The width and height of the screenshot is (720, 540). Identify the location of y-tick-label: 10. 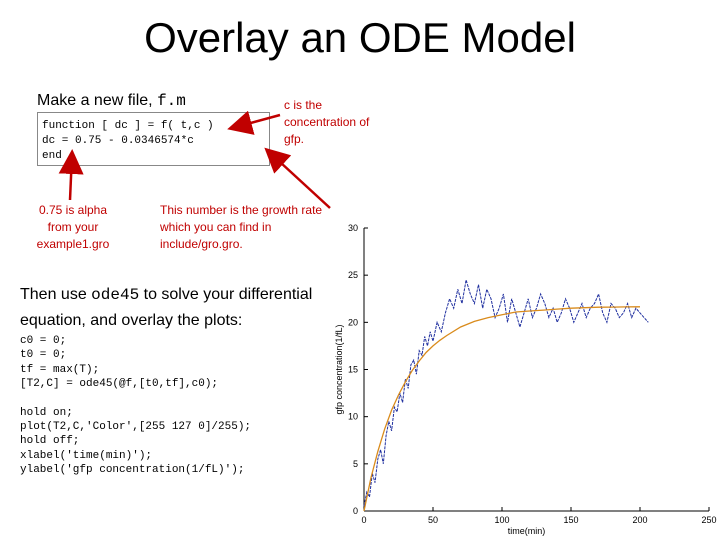
(353, 417).